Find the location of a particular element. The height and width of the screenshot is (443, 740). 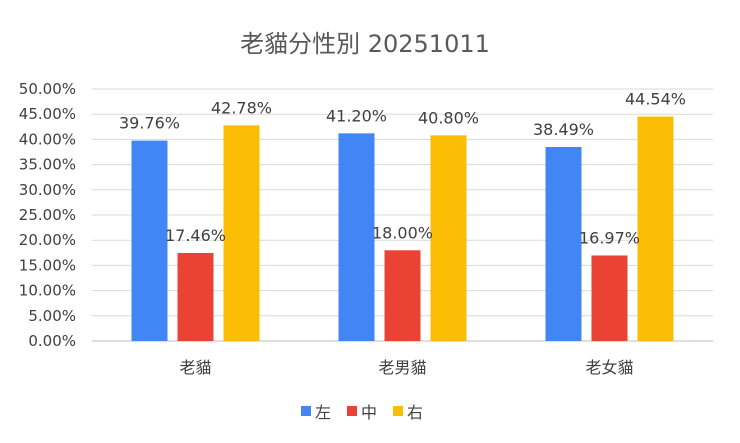

y-tick-label: 45.00% is located at coordinates (47, 114).